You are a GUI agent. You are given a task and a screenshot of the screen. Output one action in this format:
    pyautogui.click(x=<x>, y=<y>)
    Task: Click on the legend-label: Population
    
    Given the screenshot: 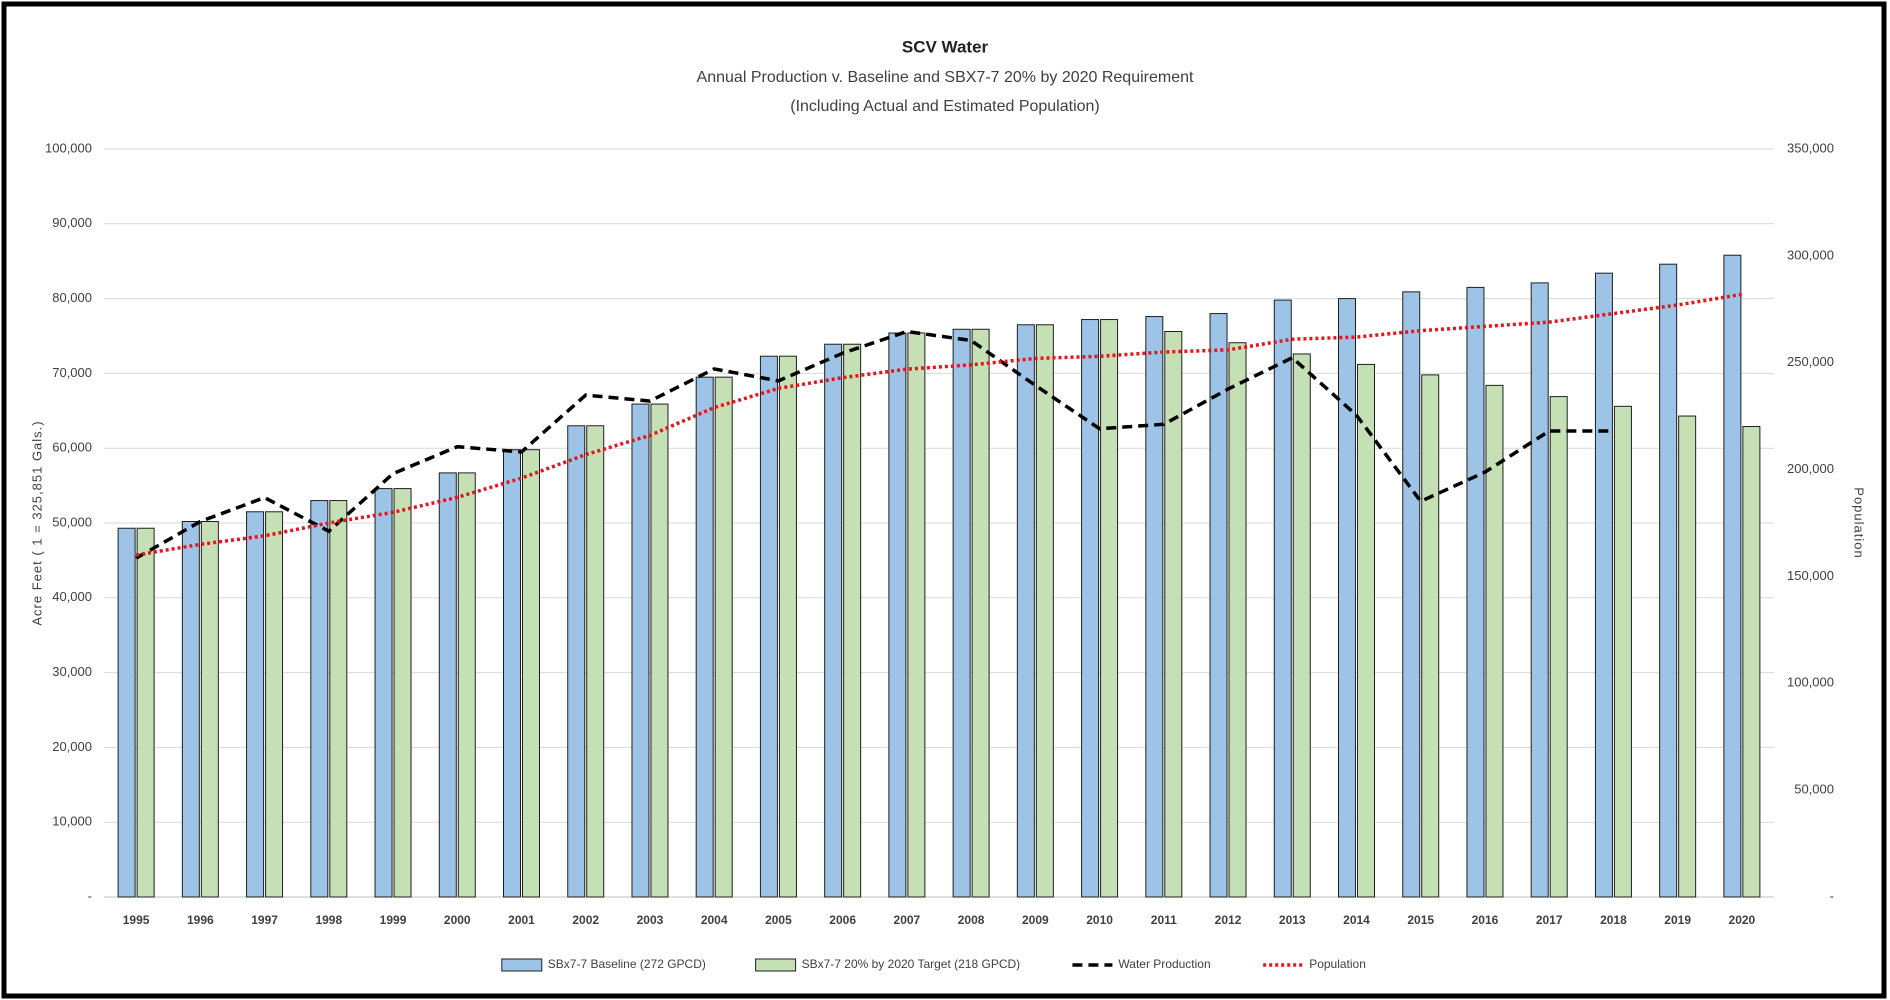 What is the action you would take?
    pyautogui.click(x=1337, y=964)
    